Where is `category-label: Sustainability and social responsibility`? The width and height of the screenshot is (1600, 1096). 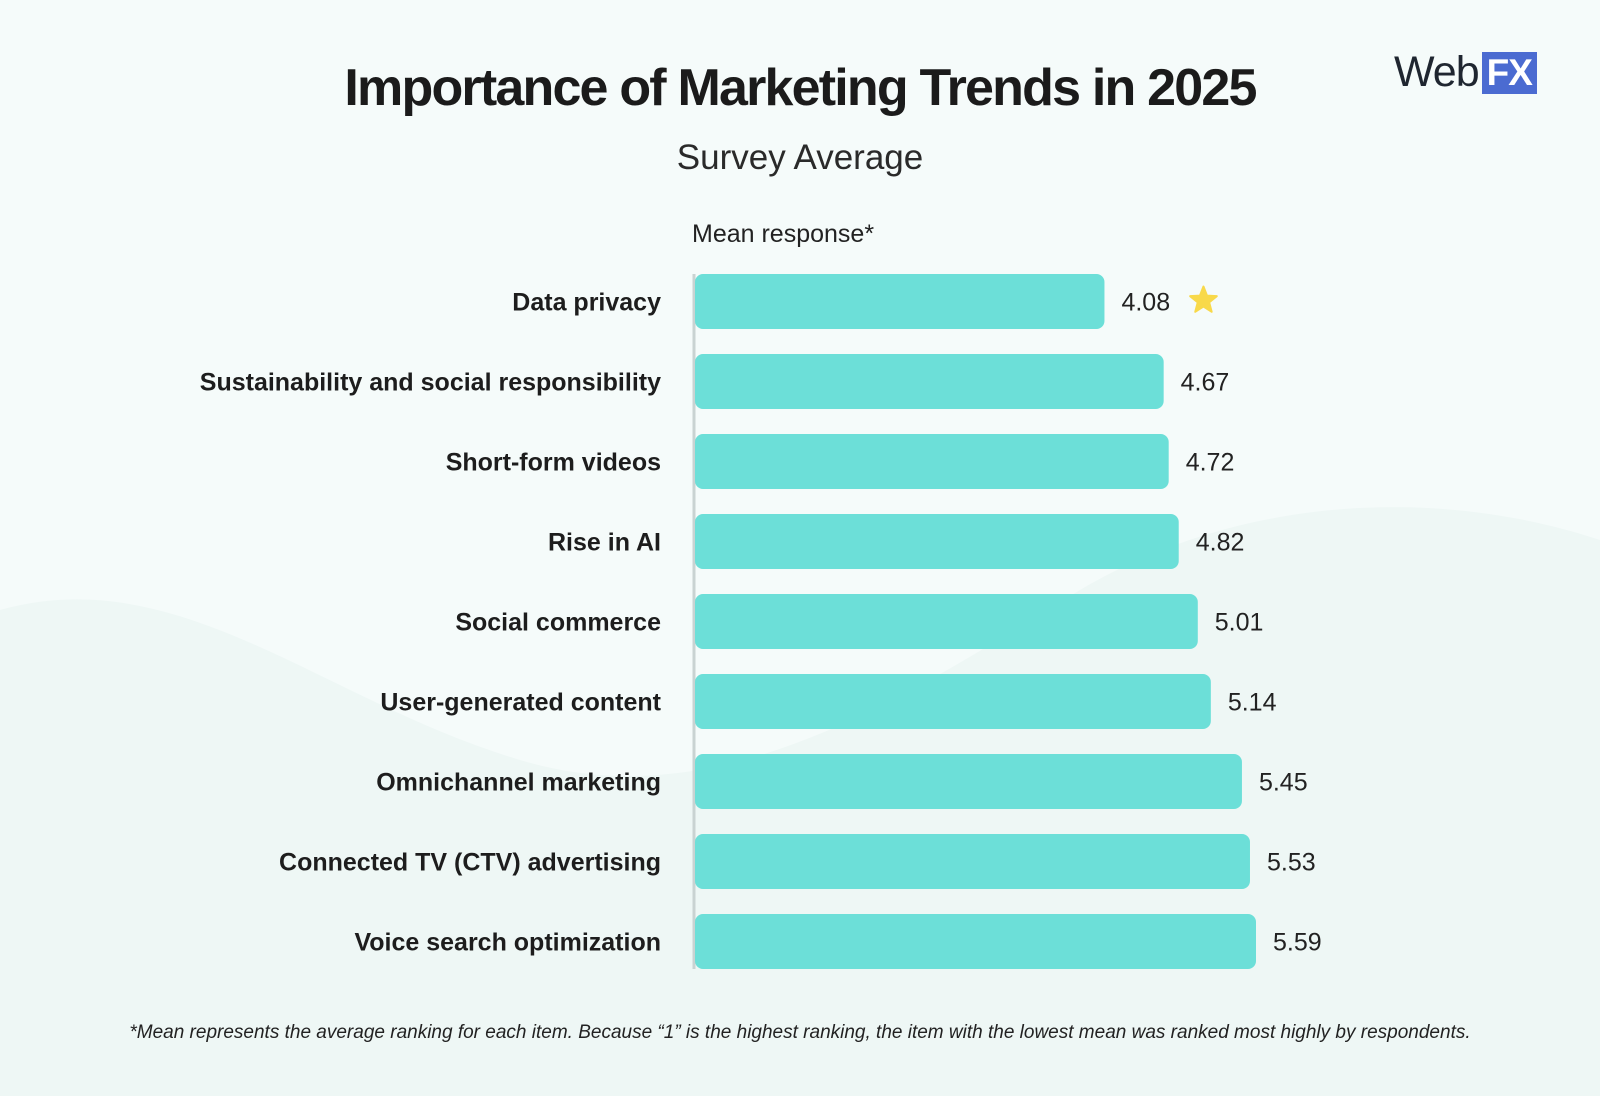 category-label: Sustainability and social responsibility is located at coordinates (430, 383).